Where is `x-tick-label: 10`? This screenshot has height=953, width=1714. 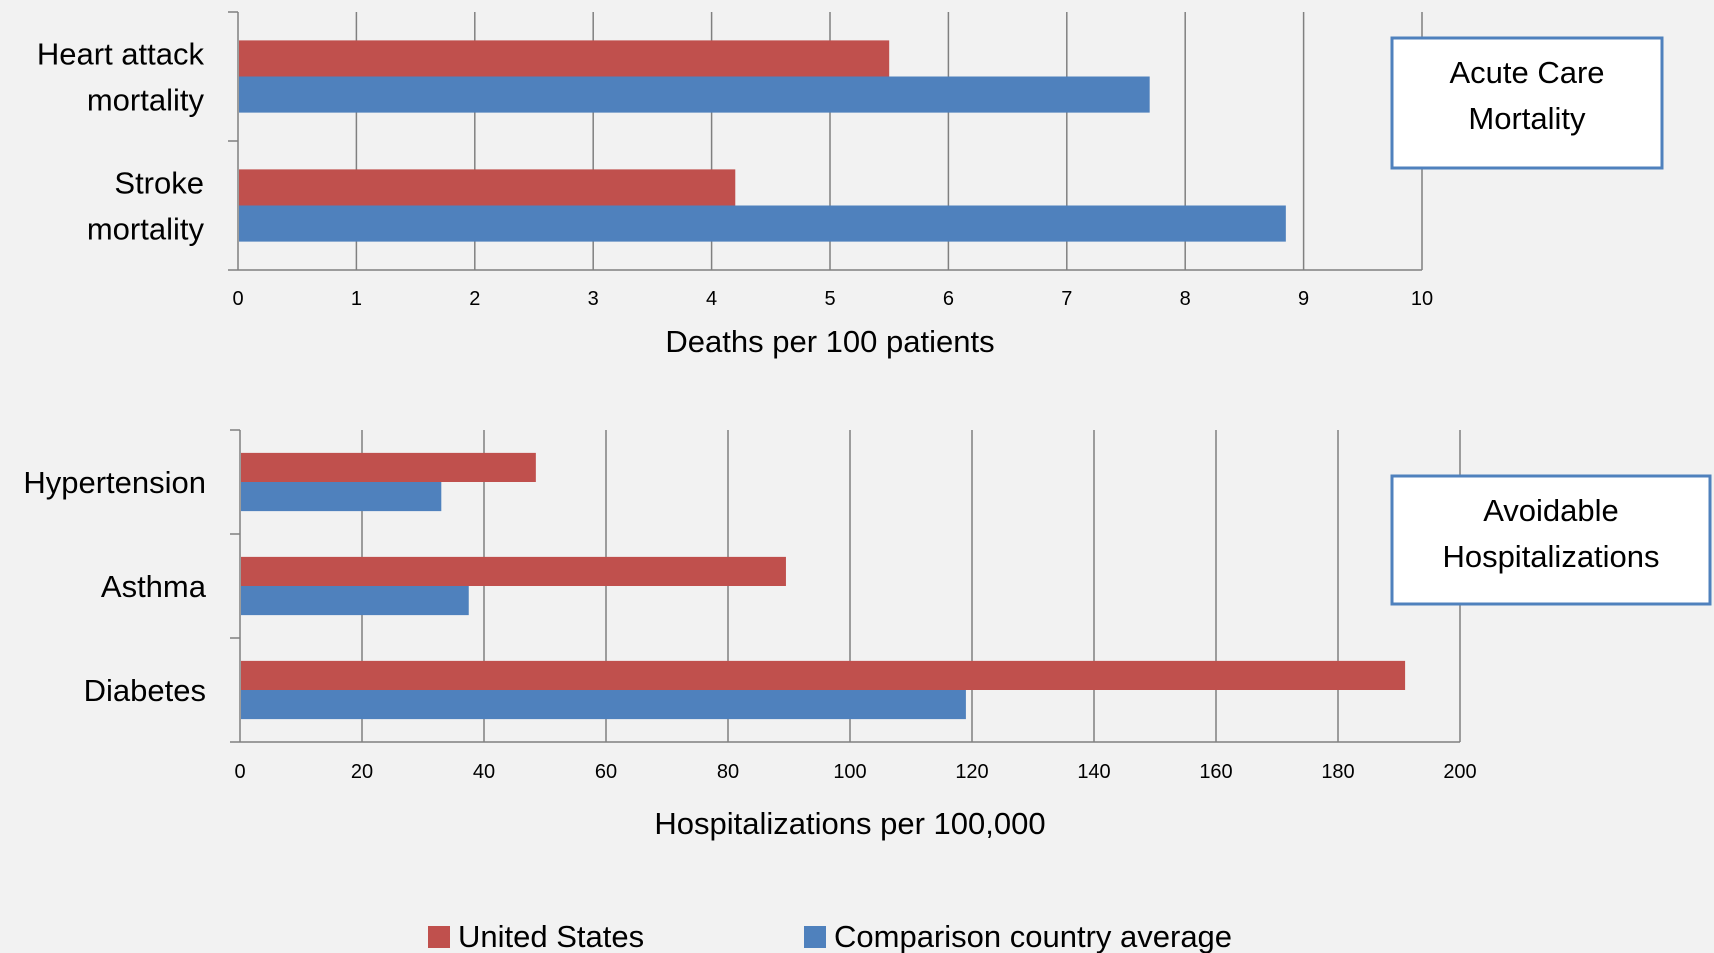
x-tick-label: 10 is located at coordinates (1422, 299).